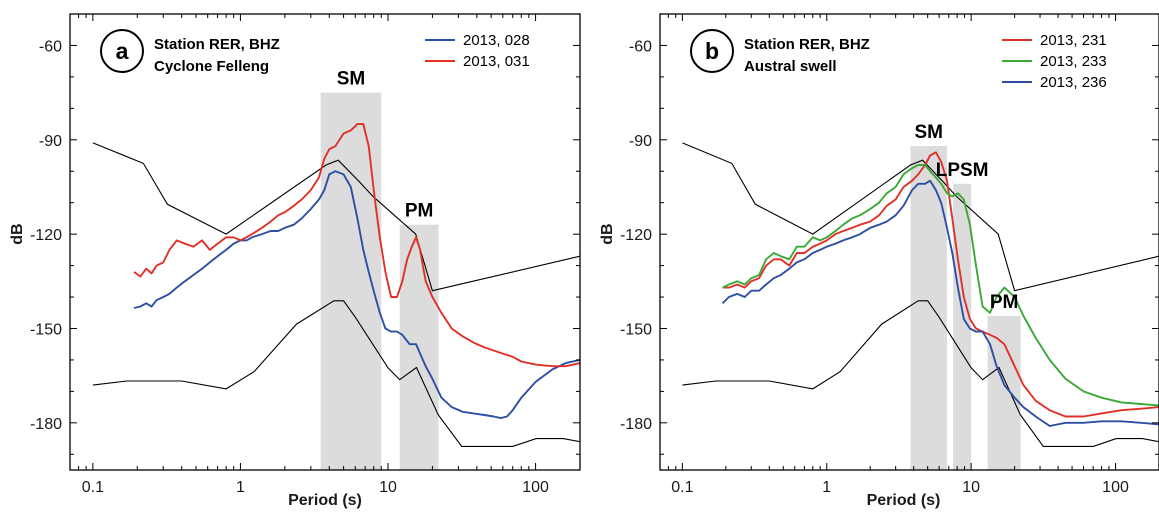 This screenshot has height=515, width=1159. What do you see at coordinates (928, 308) in the screenshot?
I see `band-sm` at bounding box center [928, 308].